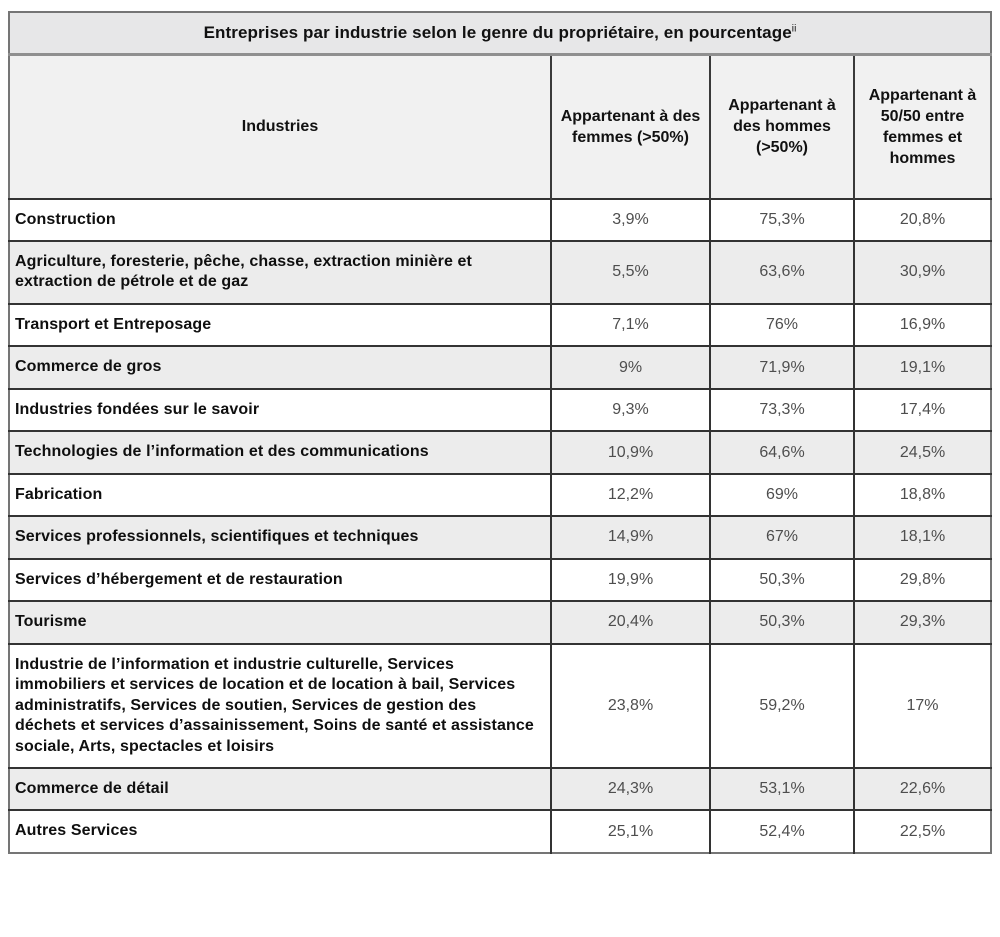 This screenshot has width=1000, height=937. I want to click on equal-owned-value: 16,9%, so click(922, 324).